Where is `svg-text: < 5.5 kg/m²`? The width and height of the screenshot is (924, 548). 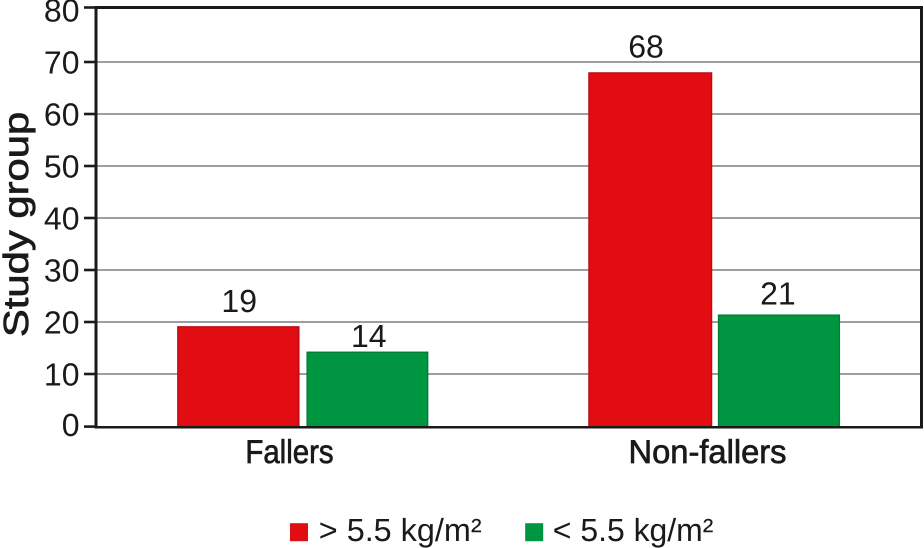
svg-text: < 5.5 kg/m² is located at coordinates (633, 530).